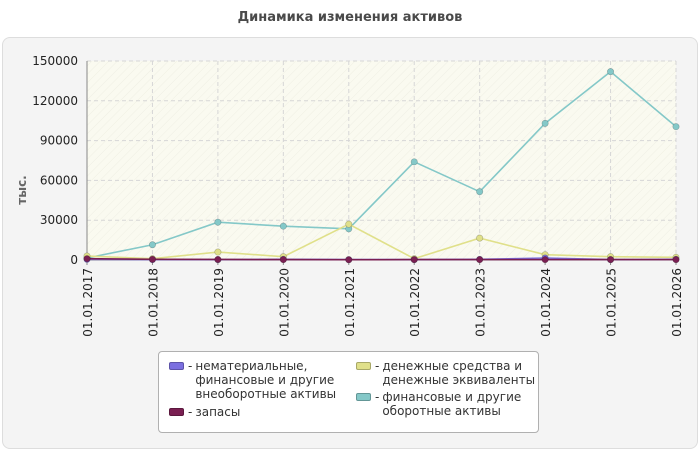 This screenshot has height=450, width=700. What do you see at coordinates (219, 302) in the screenshot?
I see `x-tick-label: 01.01.2019` at bounding box center [219, 302].